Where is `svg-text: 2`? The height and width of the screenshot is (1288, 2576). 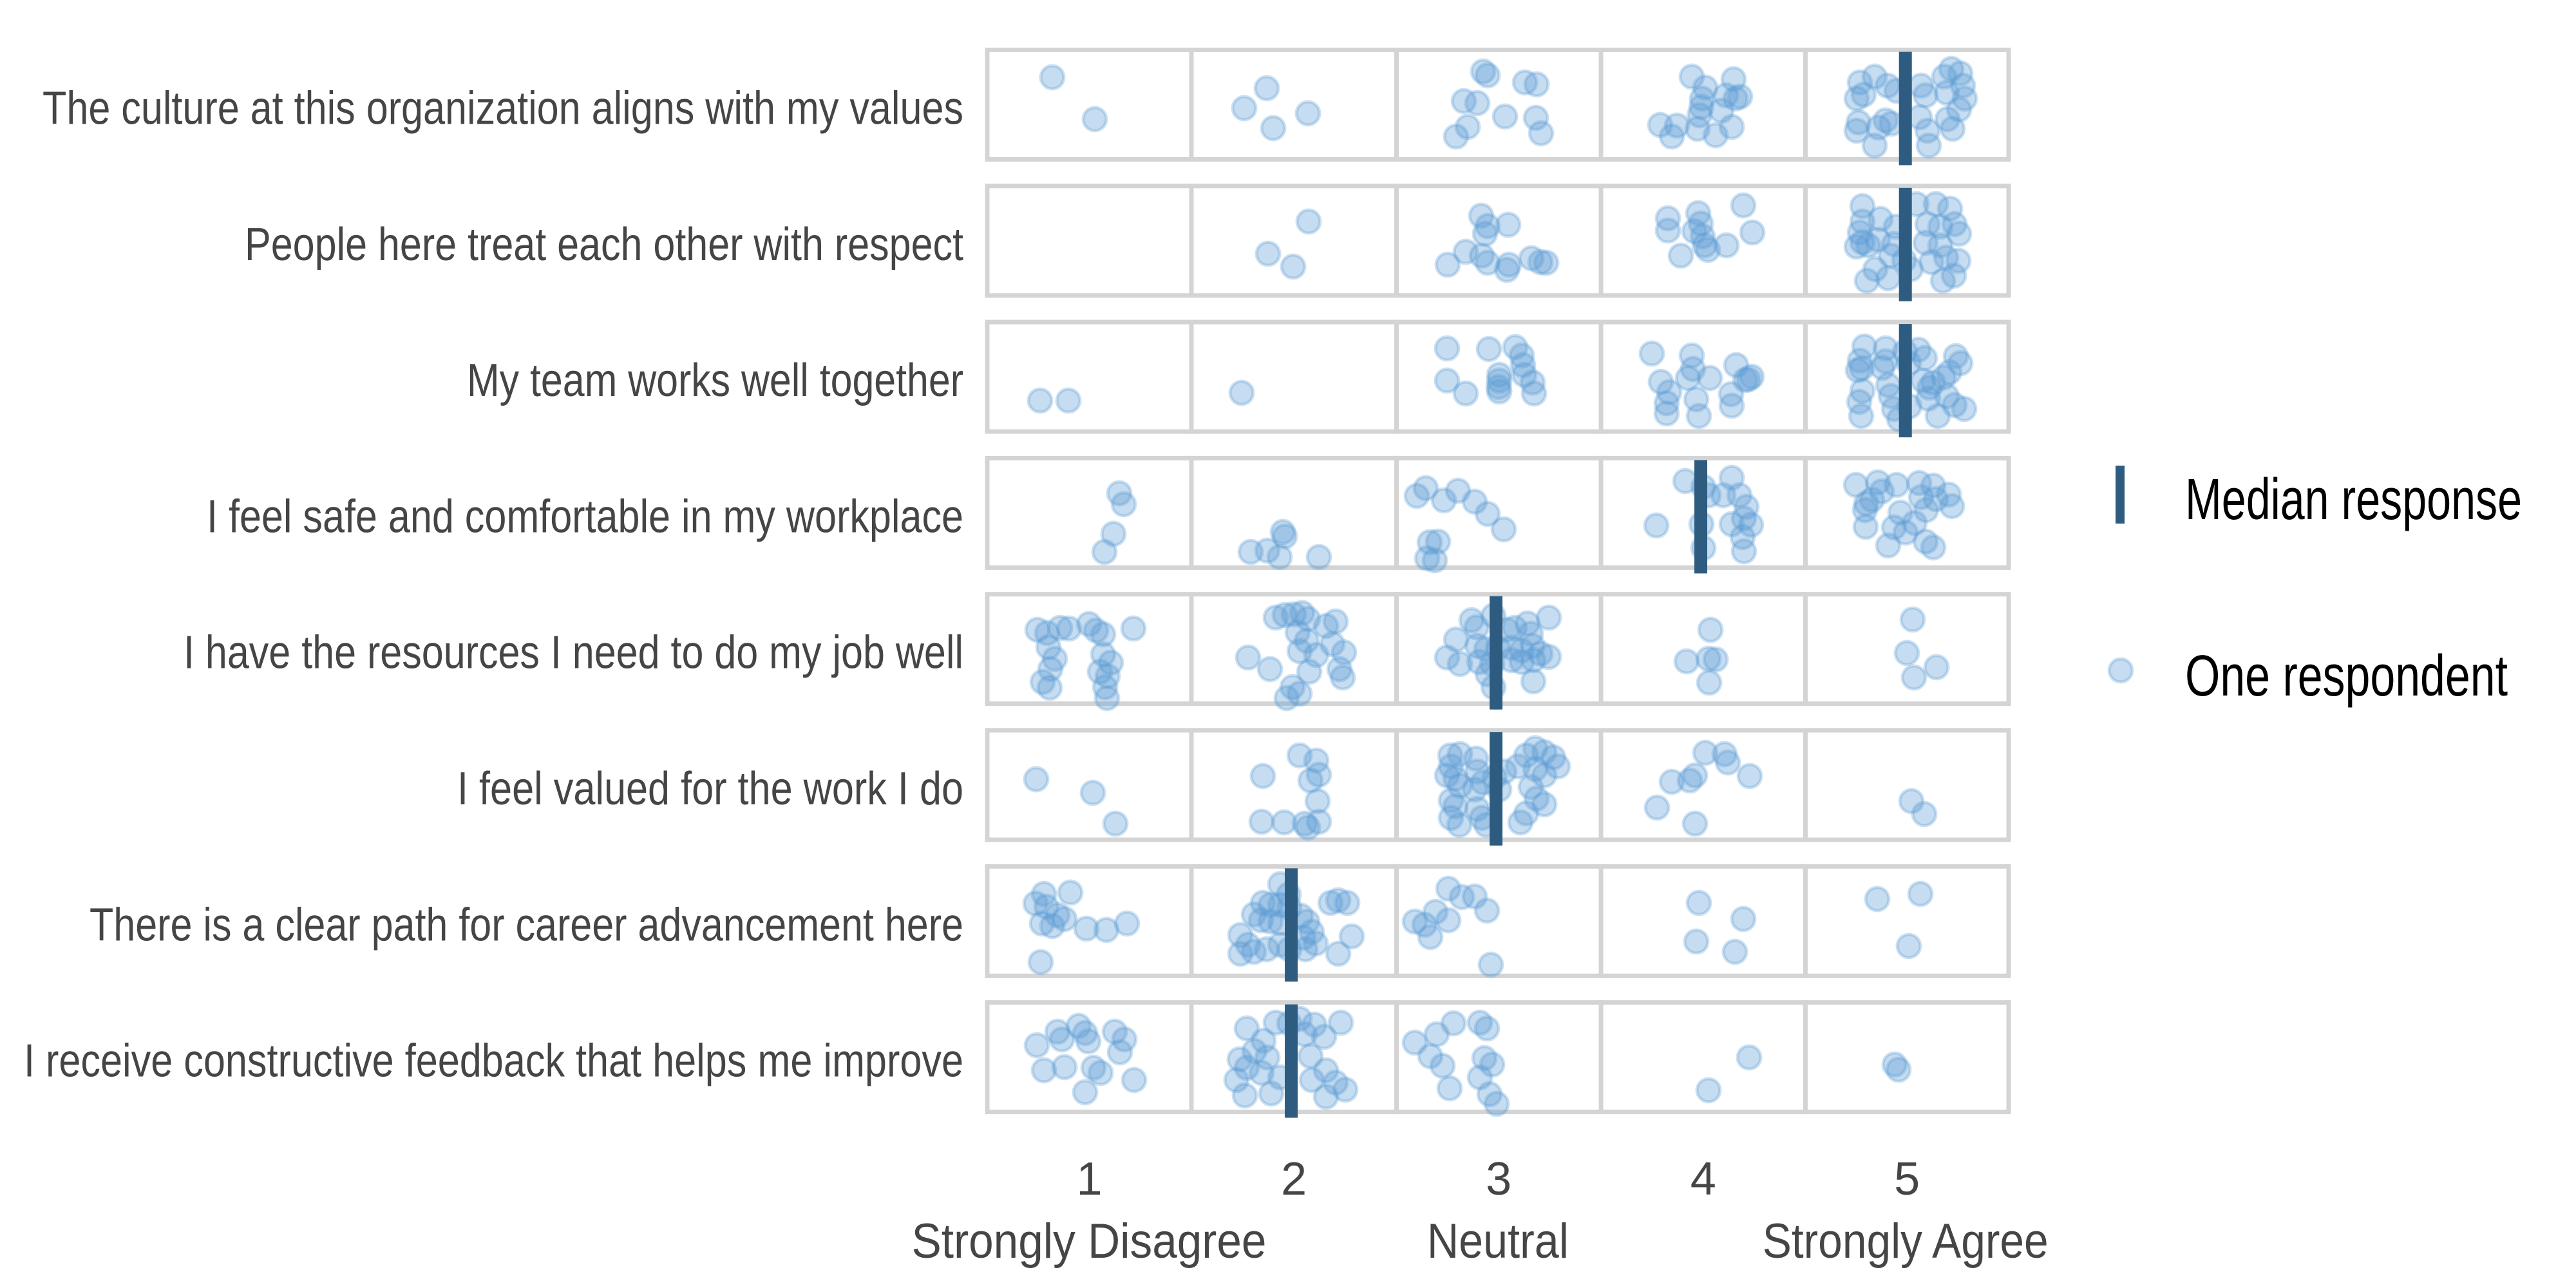 svg-text: 2 is located at coordinates (1294, 1179).